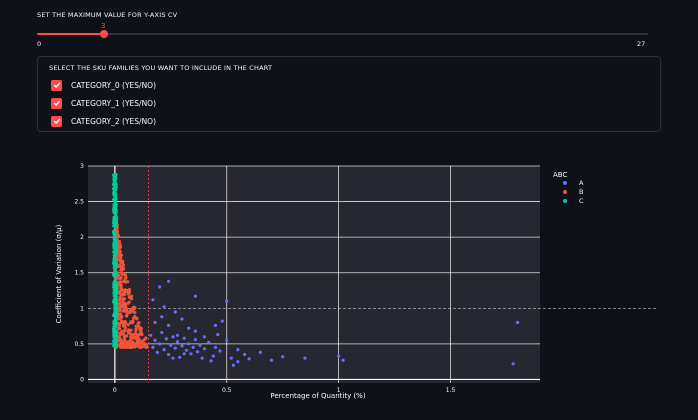  Describe the element at coordinates (560, 175) in the screenshot. I see `legend-title: ABC` at that location.